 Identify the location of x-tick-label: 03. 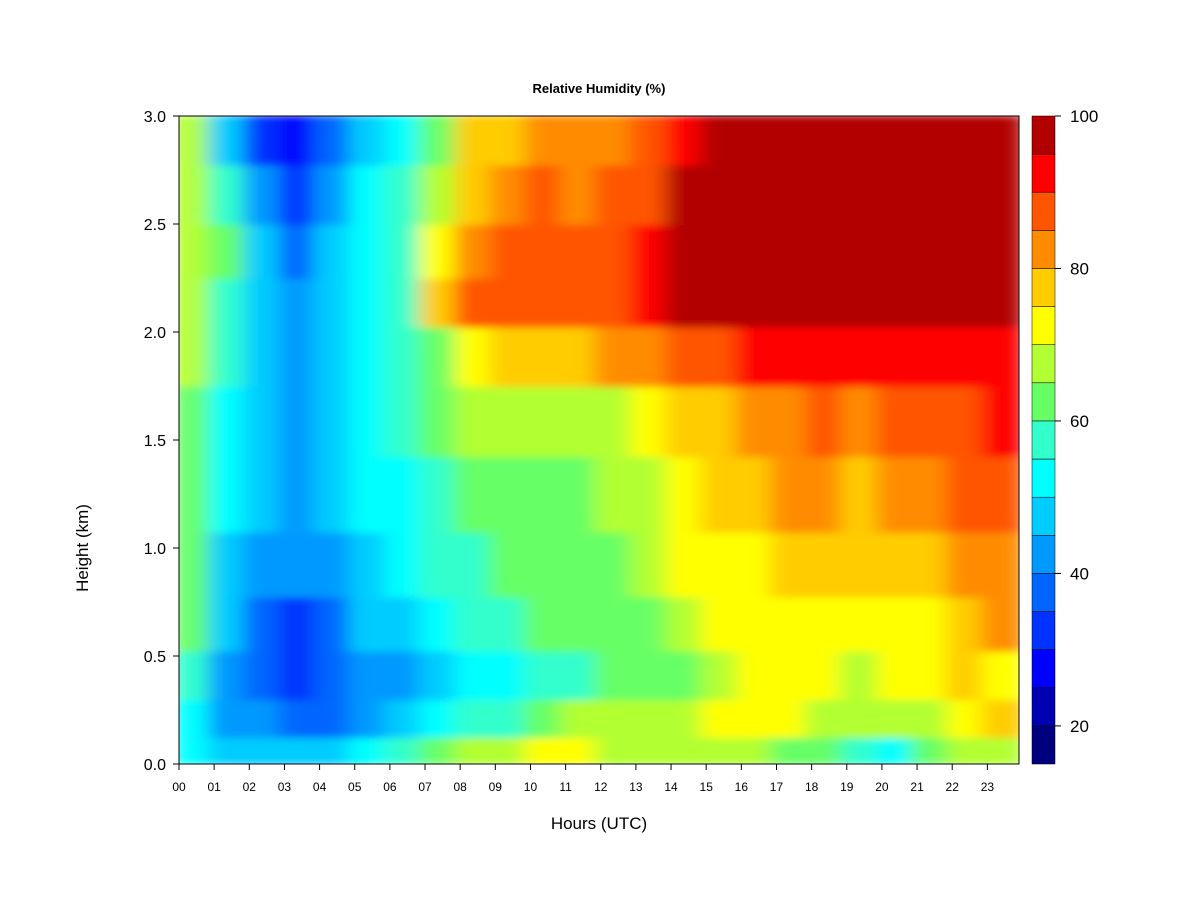
(285, 787).